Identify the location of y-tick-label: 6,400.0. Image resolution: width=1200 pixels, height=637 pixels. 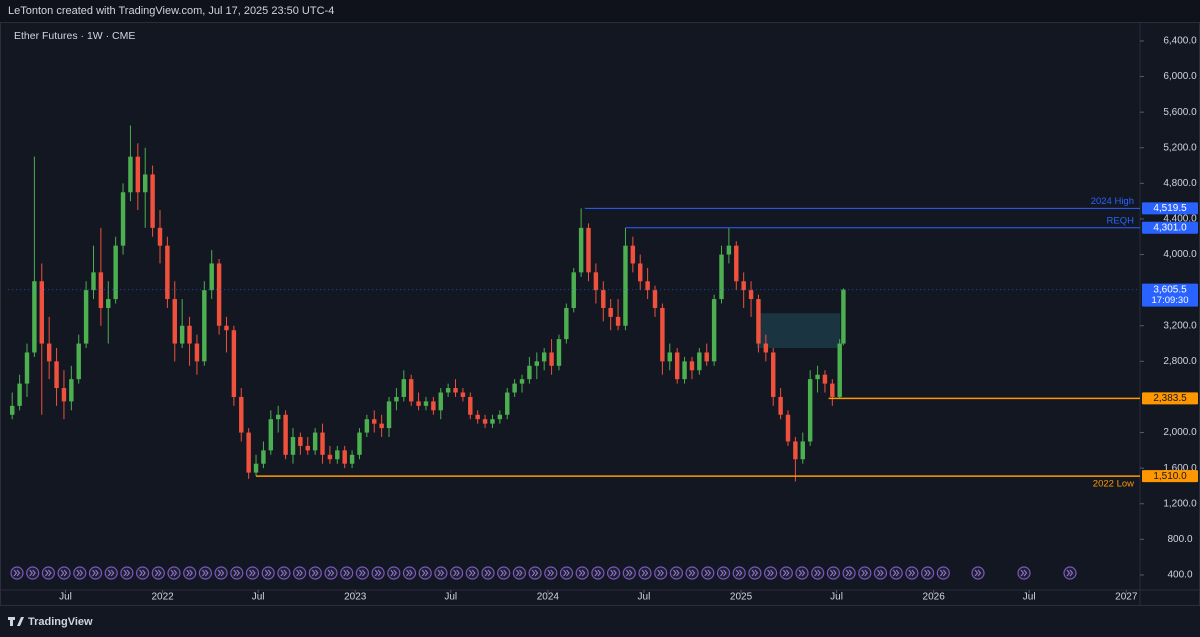
(1180, 41).